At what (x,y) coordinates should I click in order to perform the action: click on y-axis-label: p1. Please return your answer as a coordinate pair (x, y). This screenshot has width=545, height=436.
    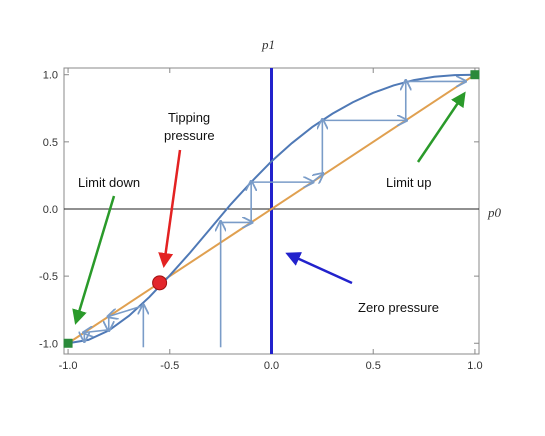
    Looking at the image, I should click on (268, 44).